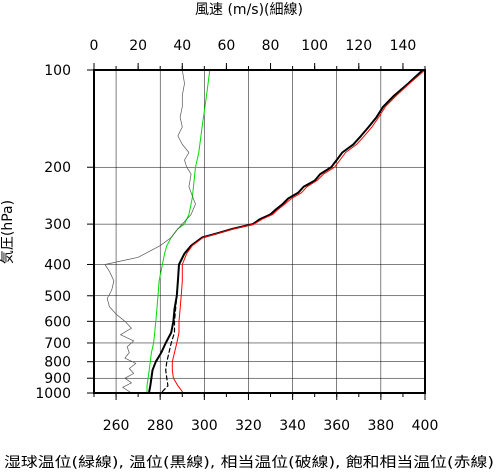  What do you see at coordinates (94, 46) in the screenshot?
I see `top-tick-label: 0` at bounding box center [94, 46].